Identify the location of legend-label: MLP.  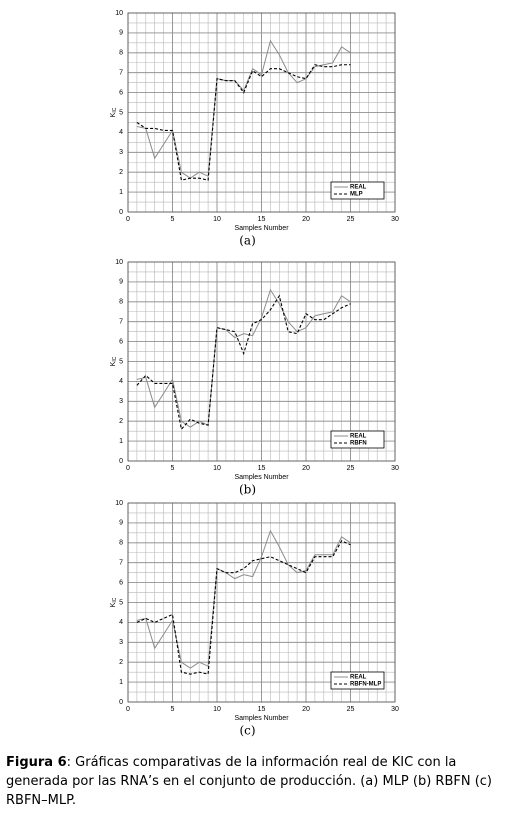
(356, 195).